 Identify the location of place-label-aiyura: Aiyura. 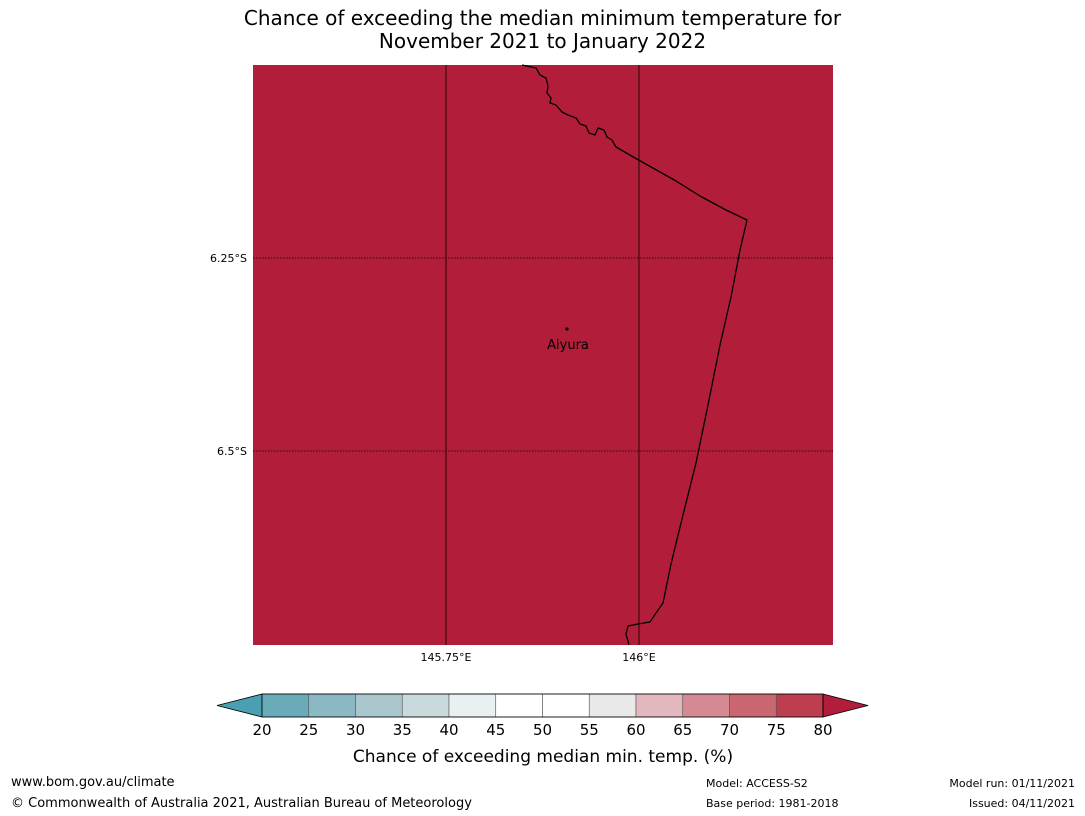
(568, 345).